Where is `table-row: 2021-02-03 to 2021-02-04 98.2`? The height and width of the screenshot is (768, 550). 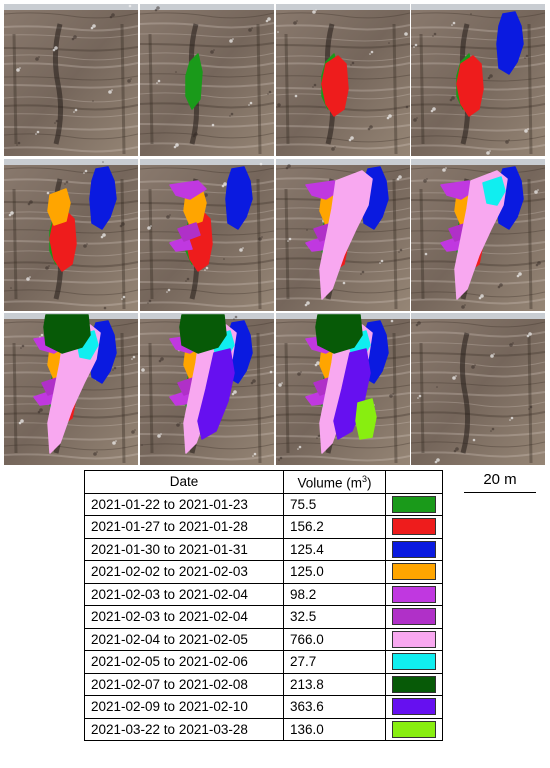 table-row: 2021-02-03 to 2021-02-04 98.2 is located at coordinates (263, 594).